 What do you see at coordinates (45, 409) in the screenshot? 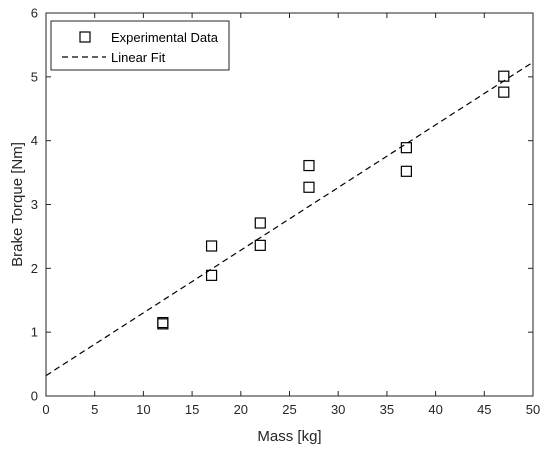
I see `x-tick-label: 0` at bounding box center [45, 409].